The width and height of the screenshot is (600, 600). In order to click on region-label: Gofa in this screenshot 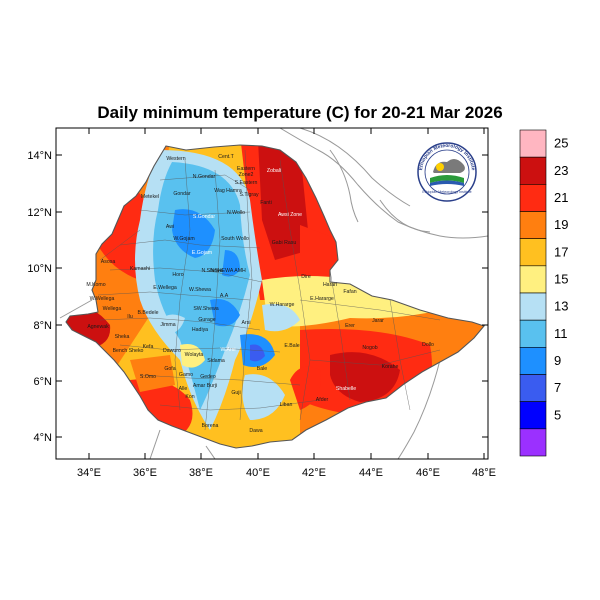, I will do `click(169, 369)`.